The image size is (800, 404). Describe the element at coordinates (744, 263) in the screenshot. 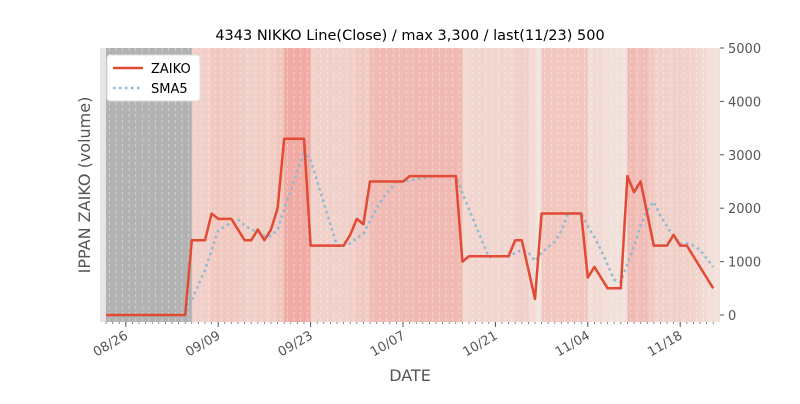

I see `y-tick-label: 1000` at that location.